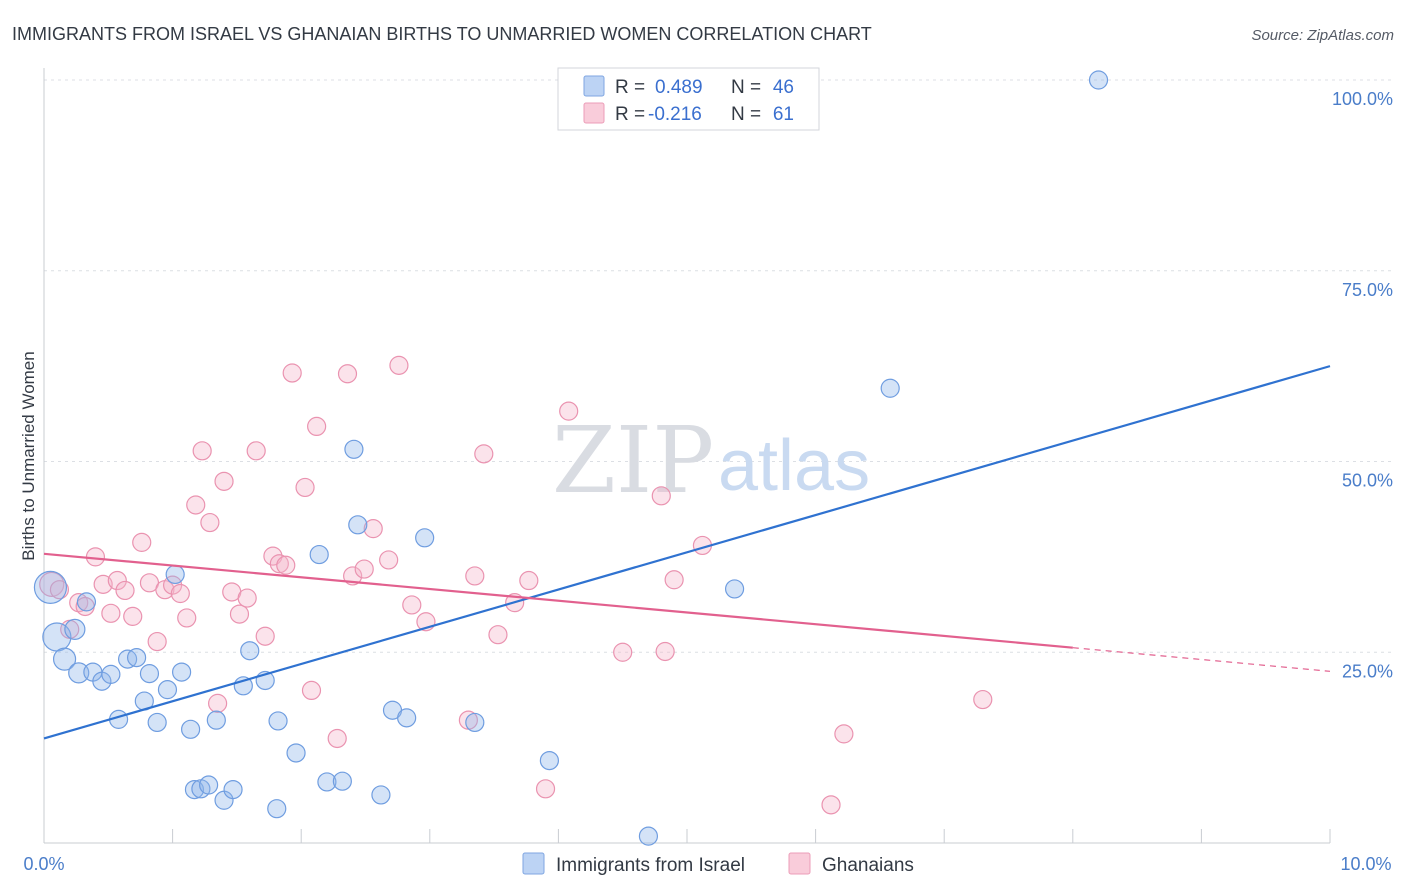 The width and height of the screenshot is (1406, 892). I want to click on y-tick-label-100: 100.0%, so click(1362, 99).